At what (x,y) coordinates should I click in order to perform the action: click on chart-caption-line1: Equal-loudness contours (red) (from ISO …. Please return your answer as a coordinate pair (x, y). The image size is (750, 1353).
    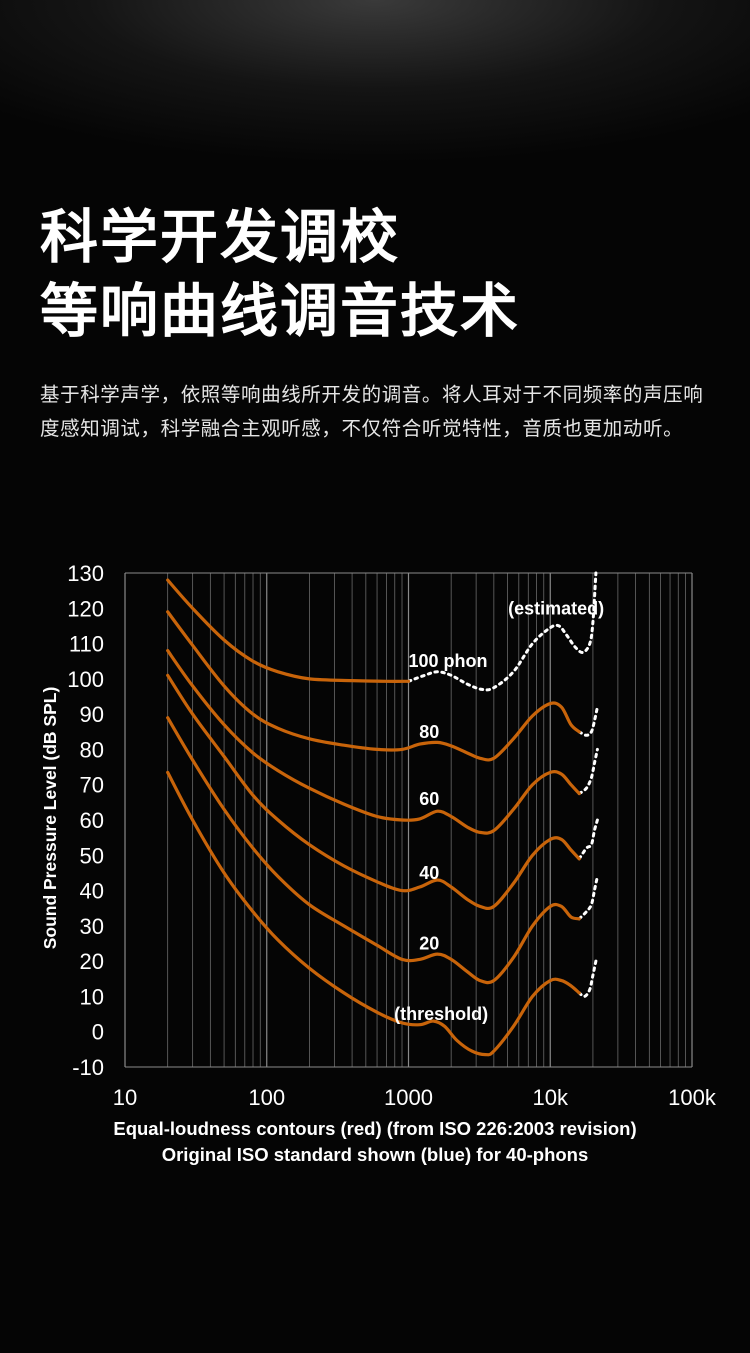
    Looking at the image, I should click on (375, 1128).